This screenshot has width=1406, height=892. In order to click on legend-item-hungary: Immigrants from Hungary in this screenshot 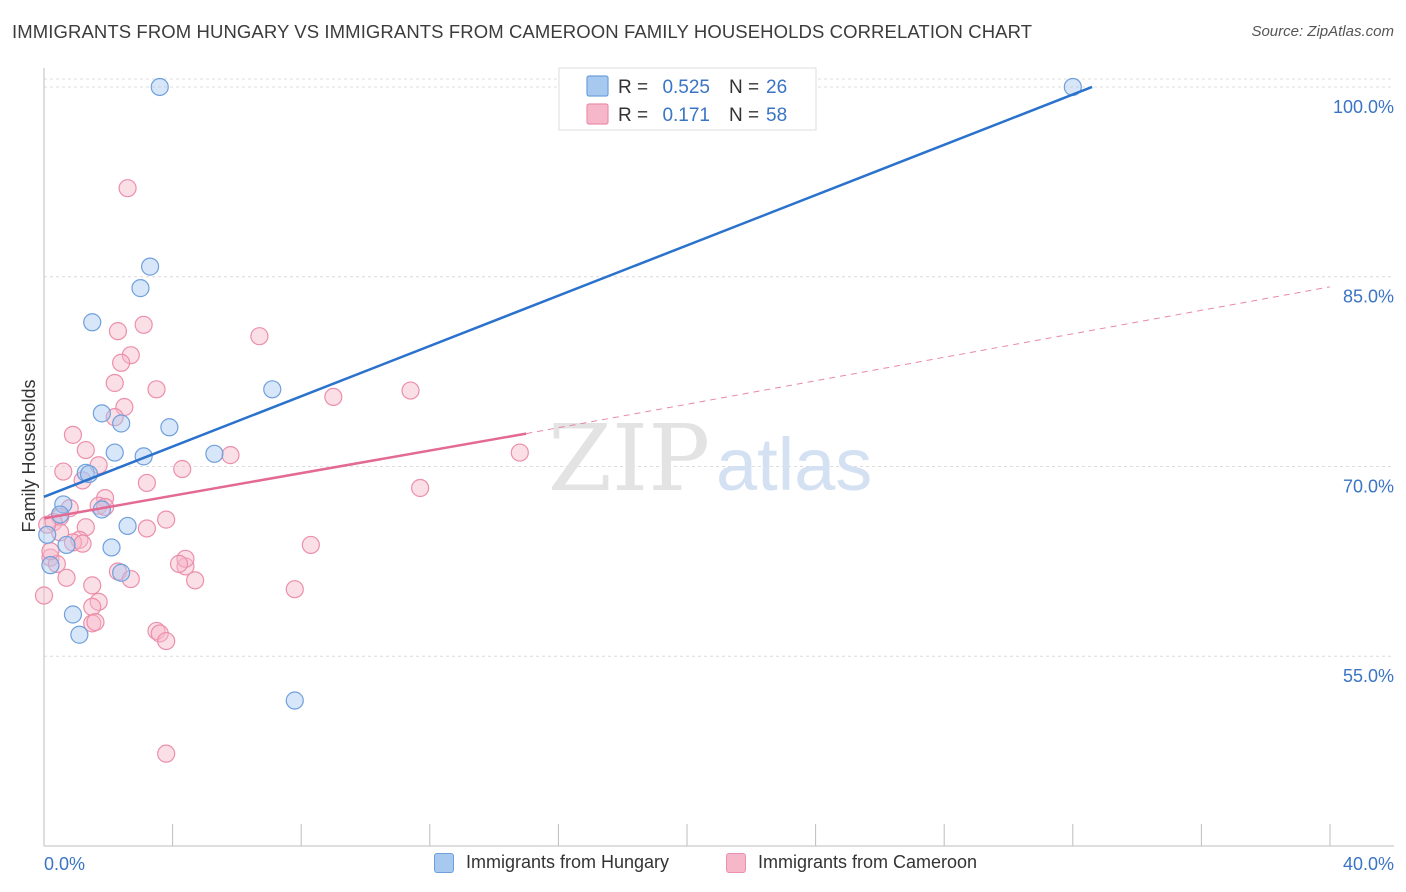, I will do `click(551, 862)`.